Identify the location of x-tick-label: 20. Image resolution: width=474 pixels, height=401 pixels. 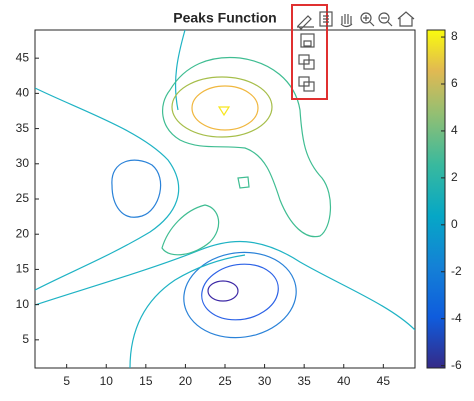
(186, 381).